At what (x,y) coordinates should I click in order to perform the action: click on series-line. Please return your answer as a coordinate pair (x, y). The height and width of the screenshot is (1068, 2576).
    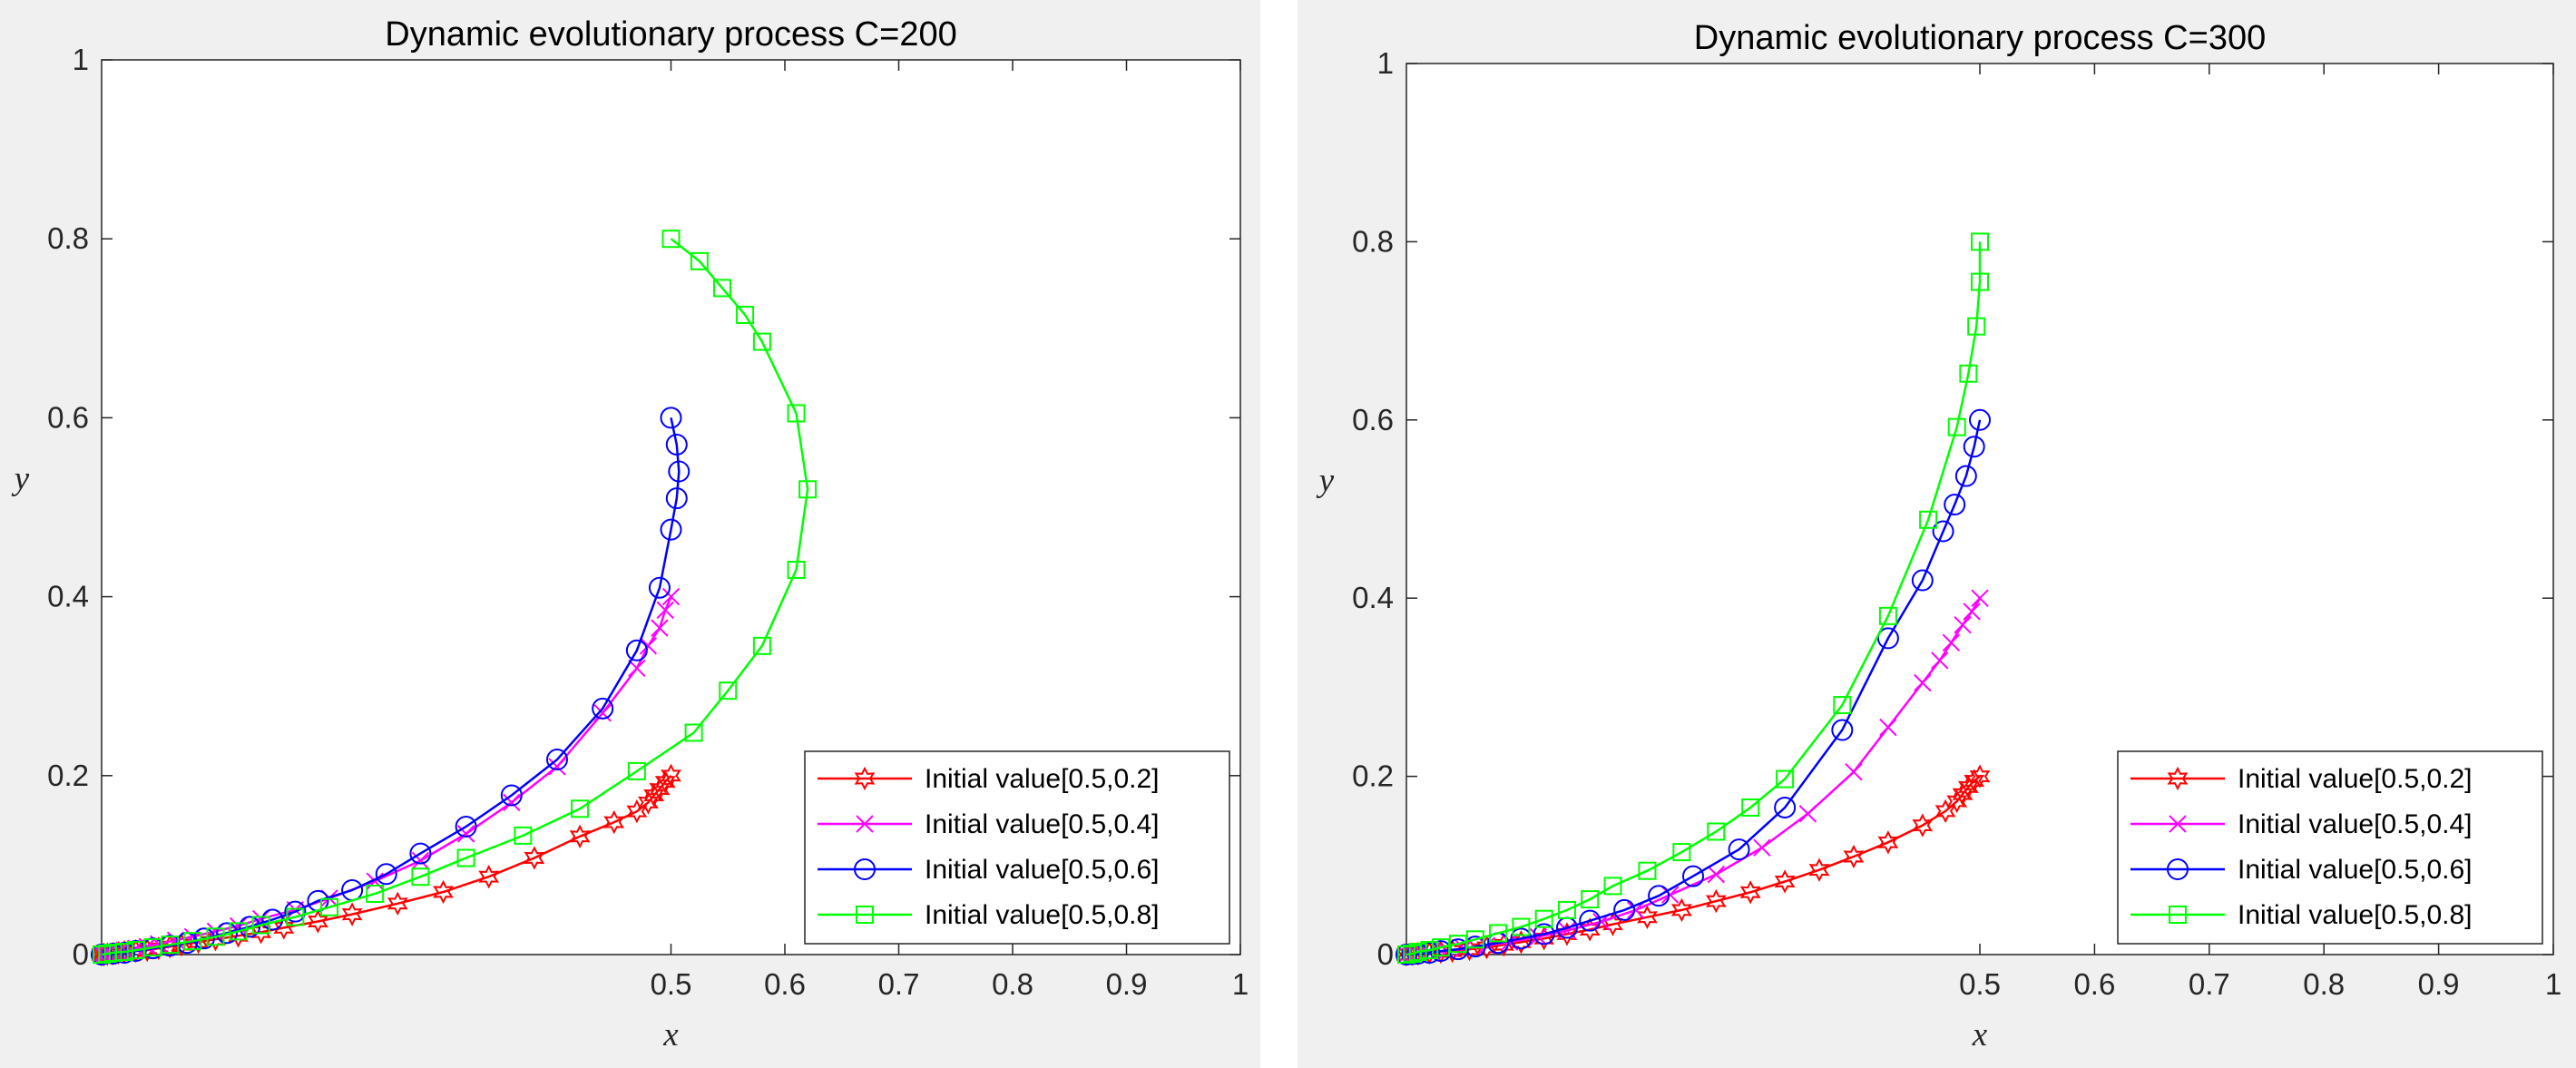
    Looking at the image, I should click on (1694, 598).